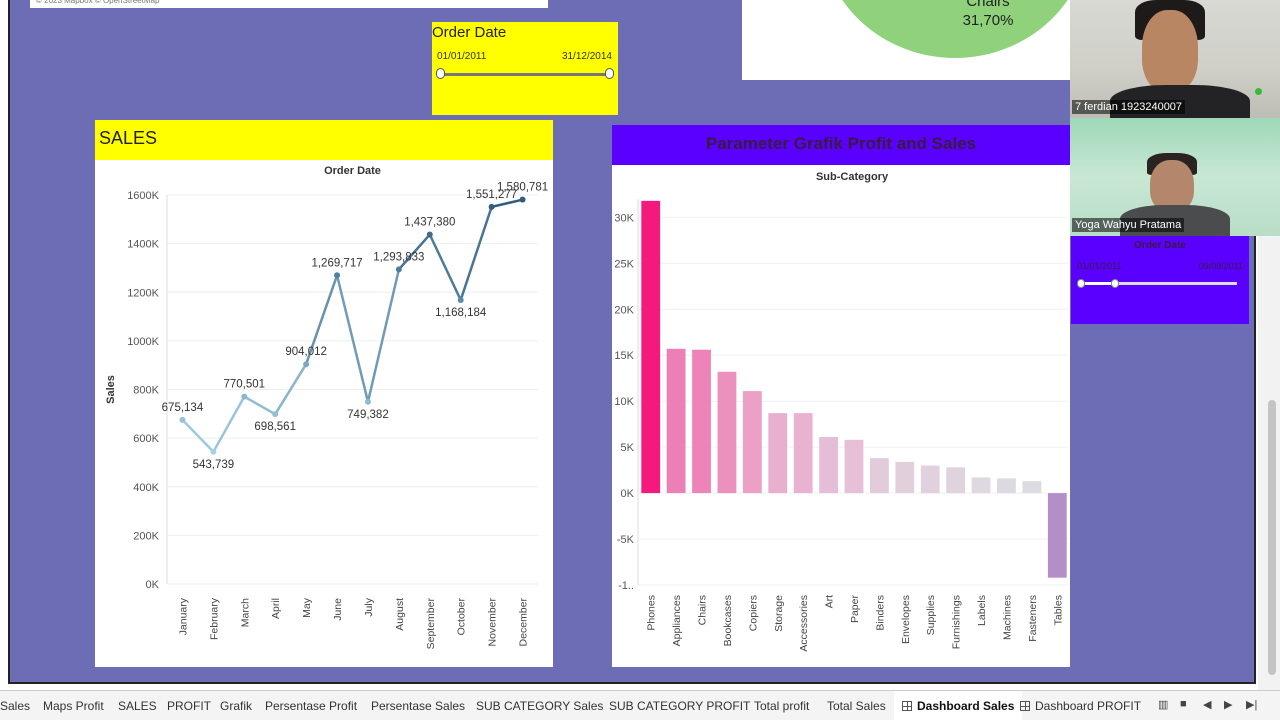 This screenshot has height=720, width=1280. Describe the element at coordinates (336, 263) in the screenshot. I see `line-chart-data-label: 1,269,717` at that location.